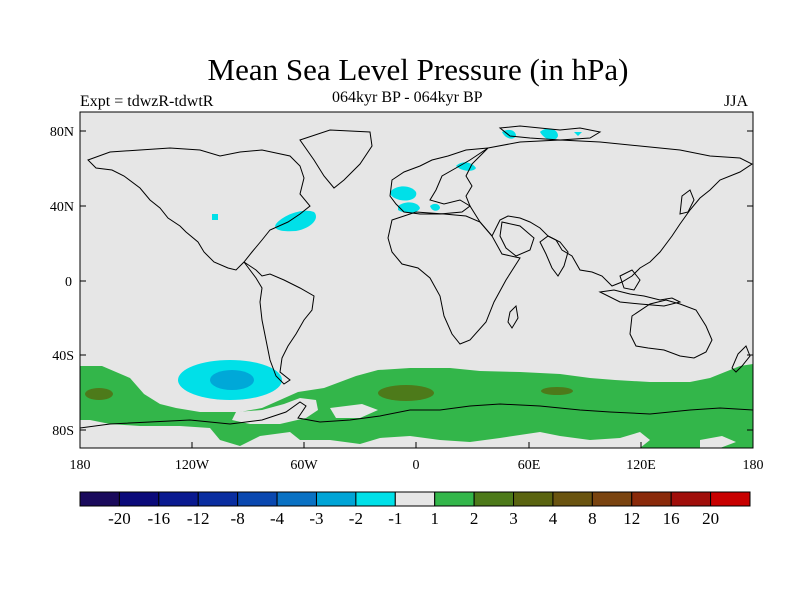 The height and width of the screenshot is (600, 800). Describe the element at coordinates (62, 207) in the screenshot. I see `lat-tick-label: 40N` at that location.